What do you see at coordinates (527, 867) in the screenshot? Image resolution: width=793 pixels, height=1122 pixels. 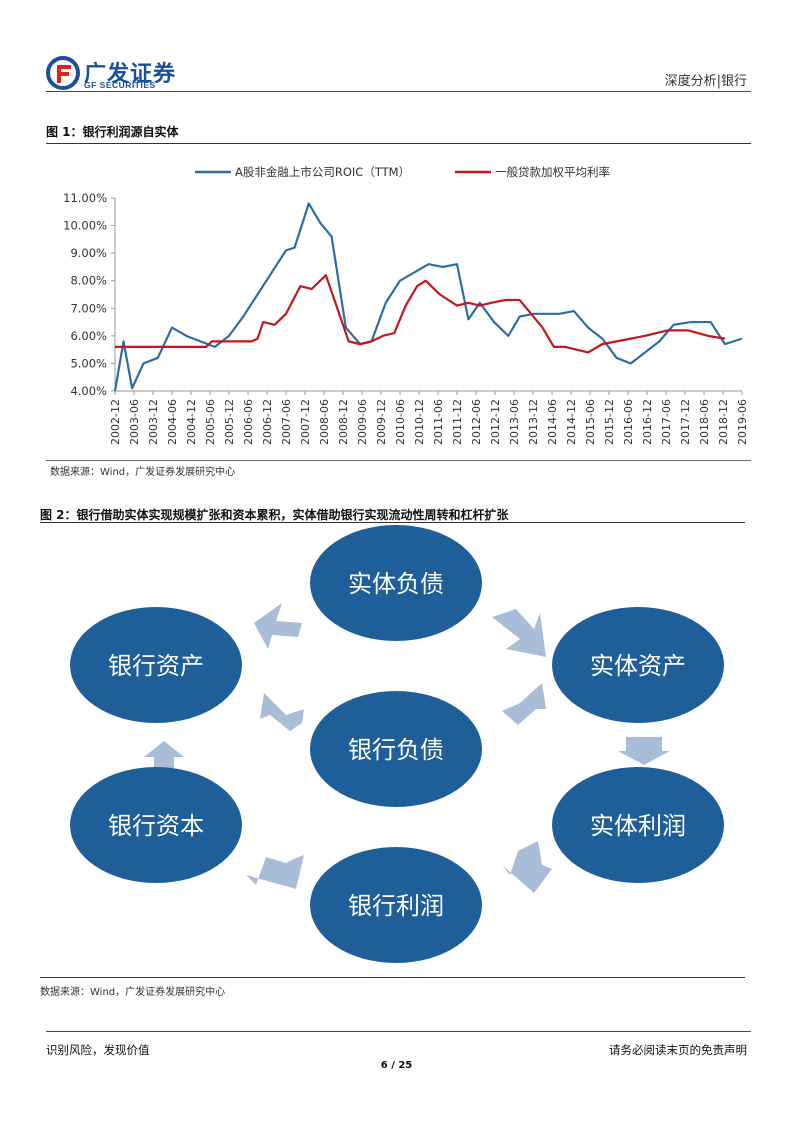 I see `arrow-to-bank-profit` at bounding box center [527, 867].